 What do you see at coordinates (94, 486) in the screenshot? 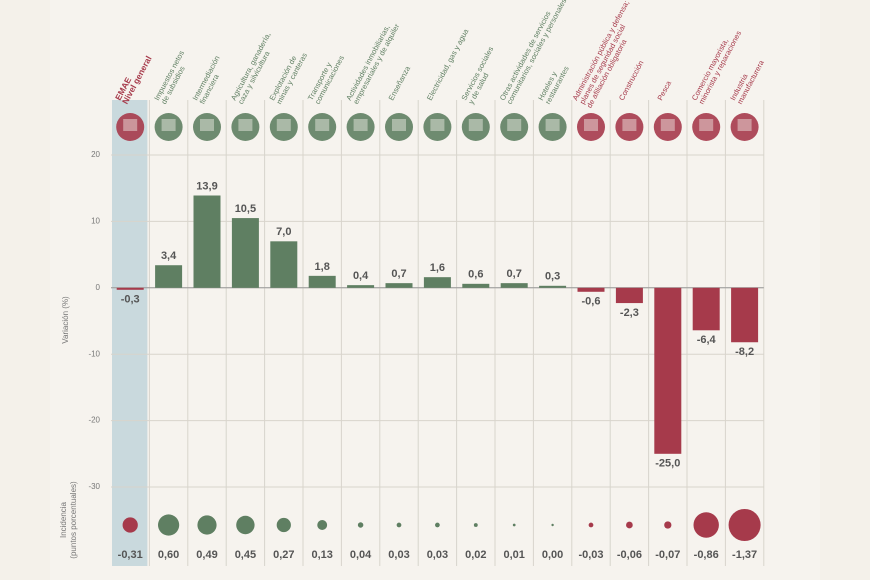
I see `y-tick-label: -30` at bounding box center [94, 486].